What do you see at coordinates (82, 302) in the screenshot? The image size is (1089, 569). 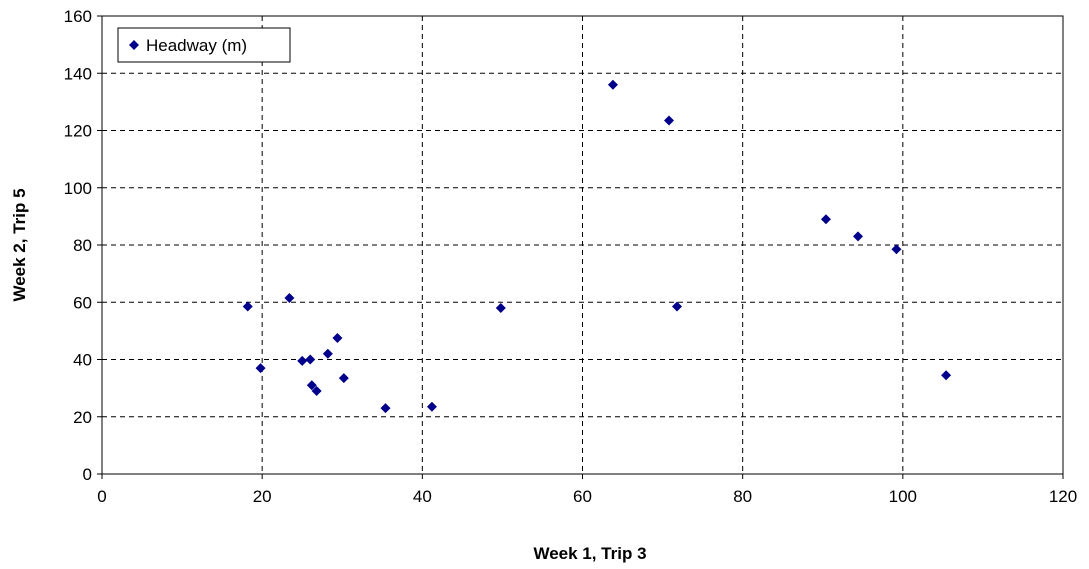 I see `y-tick-label: 60` at bounding box center [82, 302].